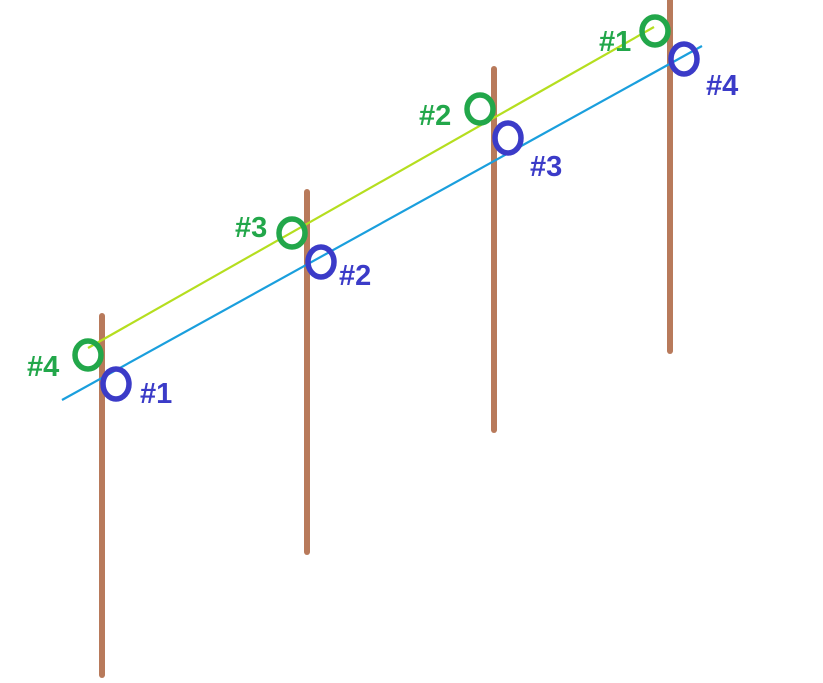 The image size is (823, 683). Describe the element at coordinates (156, 394) in the screenshot. I see `lower-ring-label-1: #1` at that location.